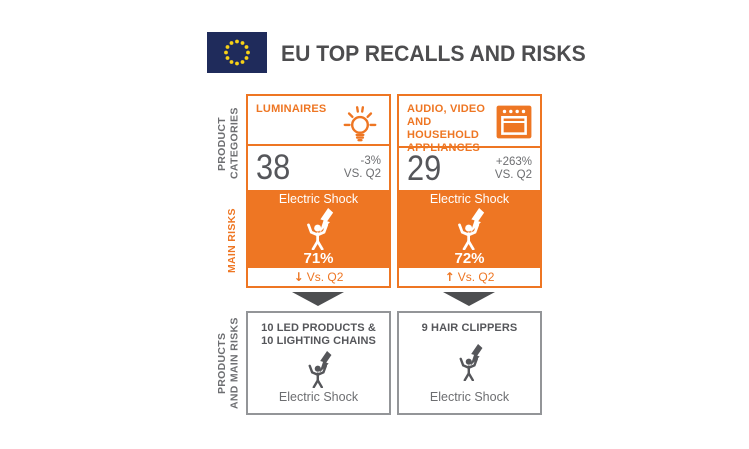 This screenshot has width=749, height=449. I want to click on main-risk-block: Electric Shock 72%, so click(469, 229).